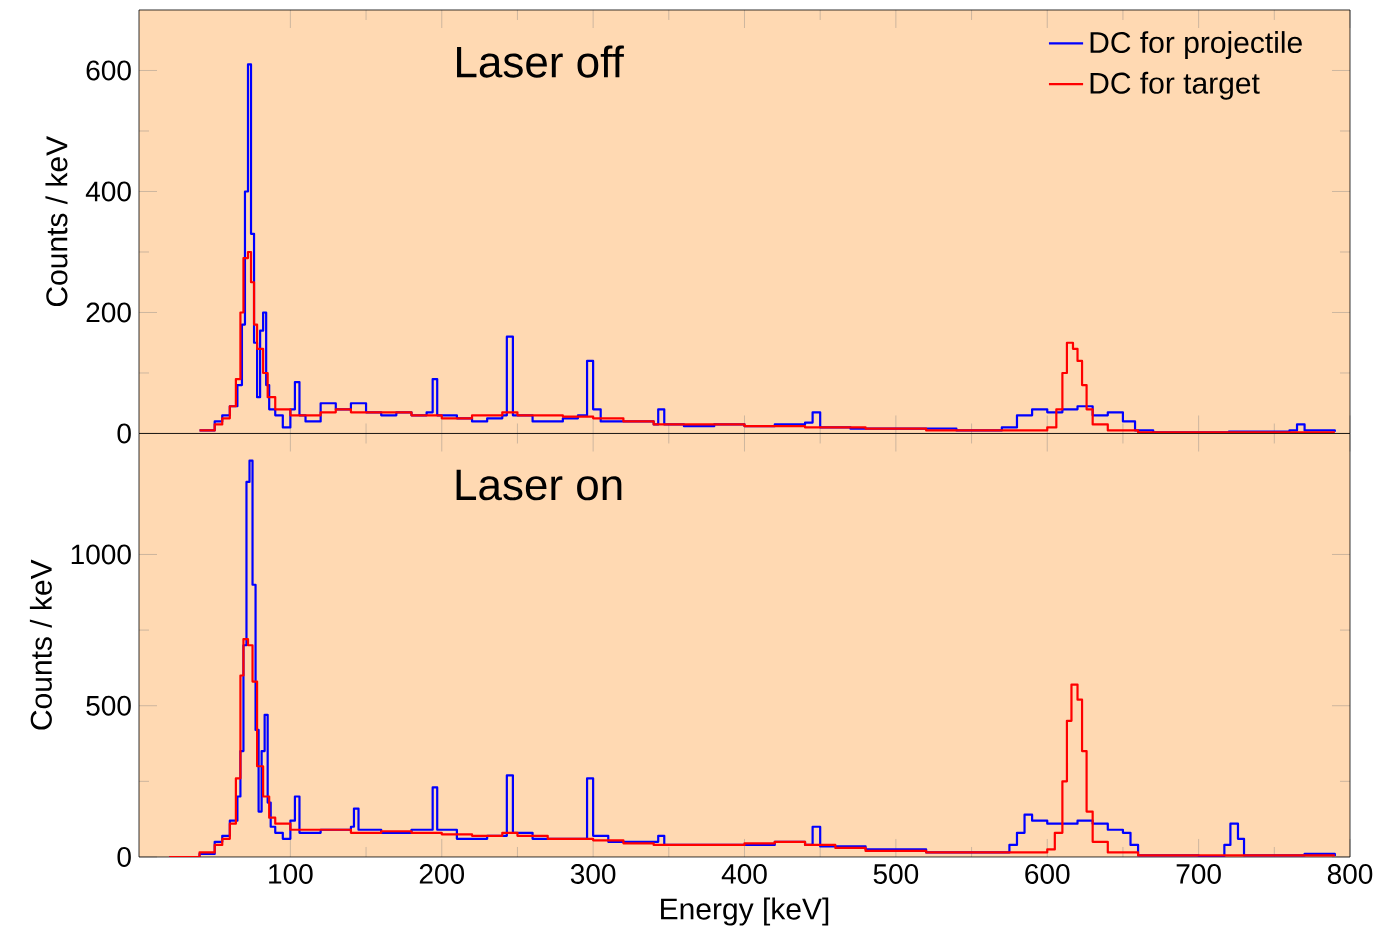  Describe the element at coordinates (1198, 874) in the screenshot. I see `x-tick-label: 700` at that location.